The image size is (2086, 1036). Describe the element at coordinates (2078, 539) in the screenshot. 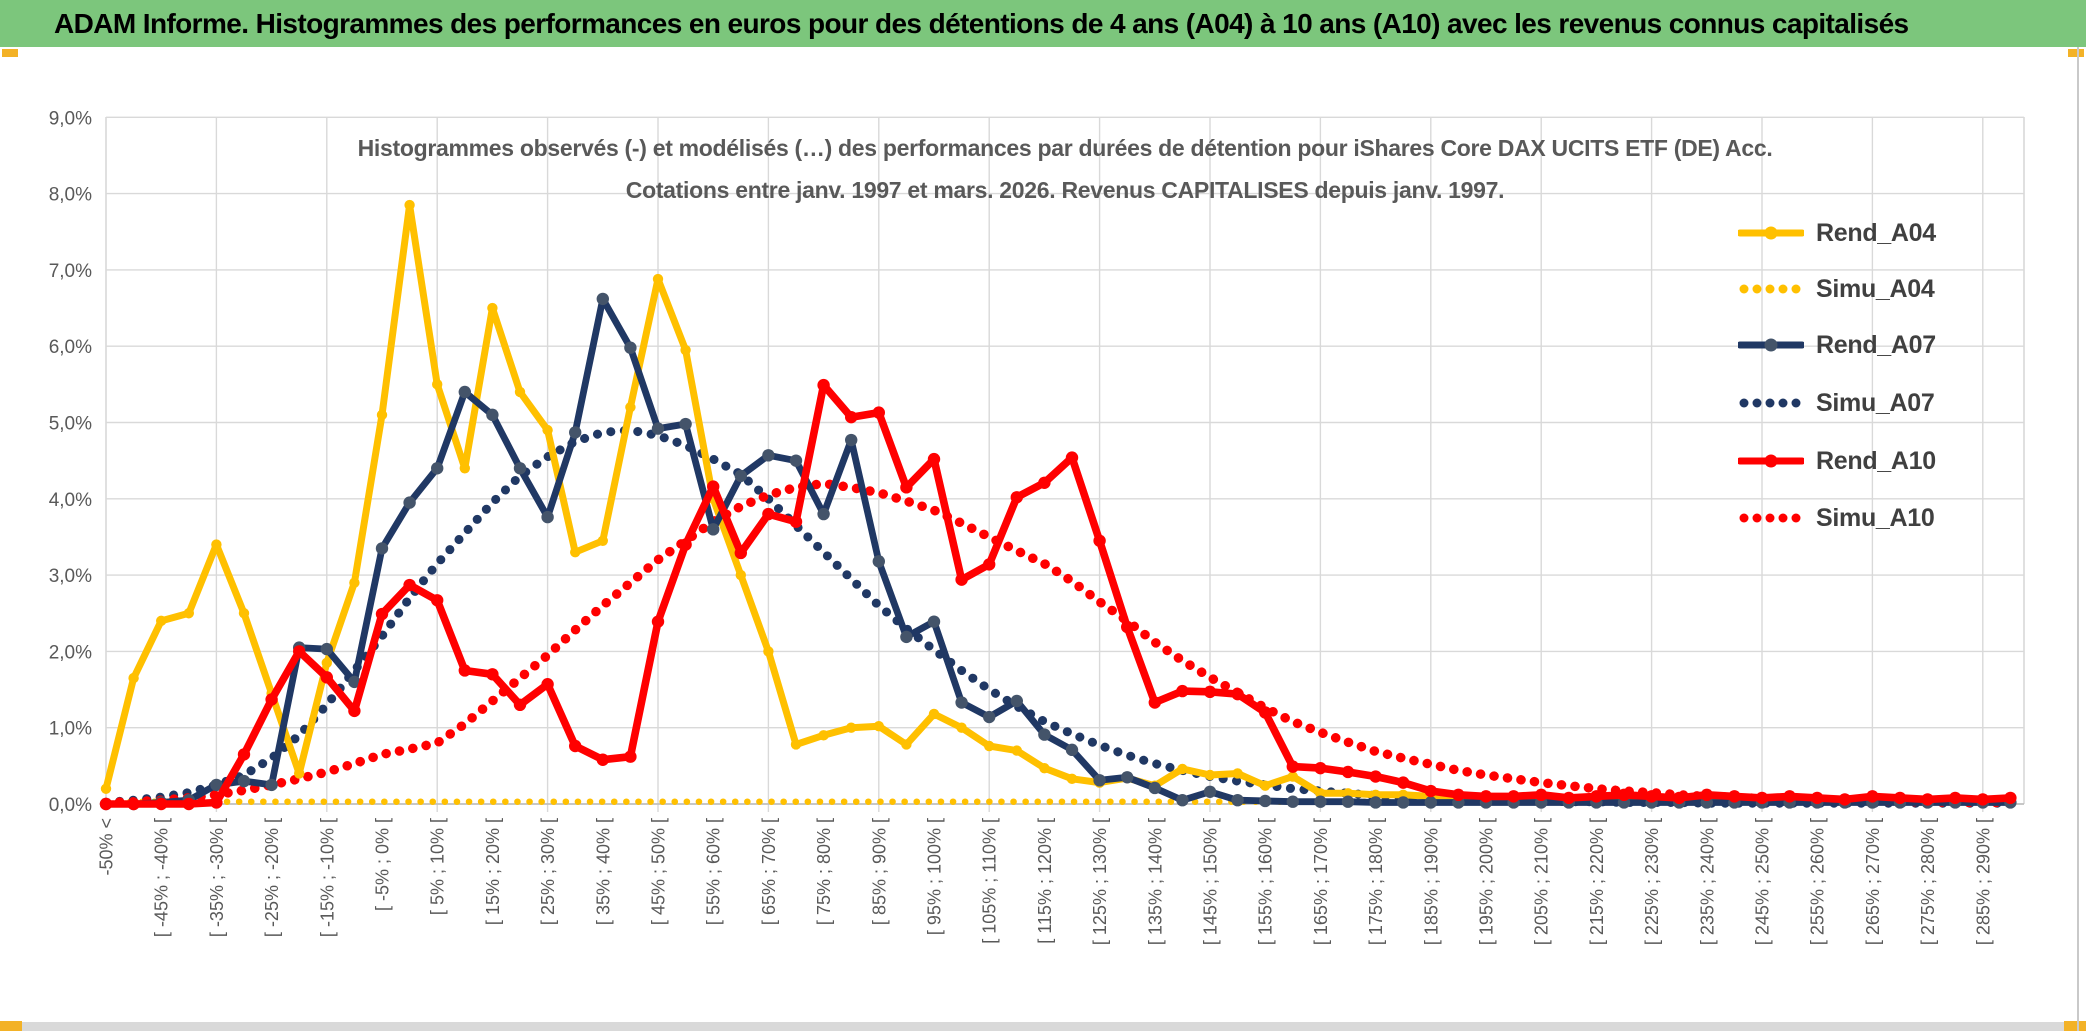

I see `panel-border-right` at that location.